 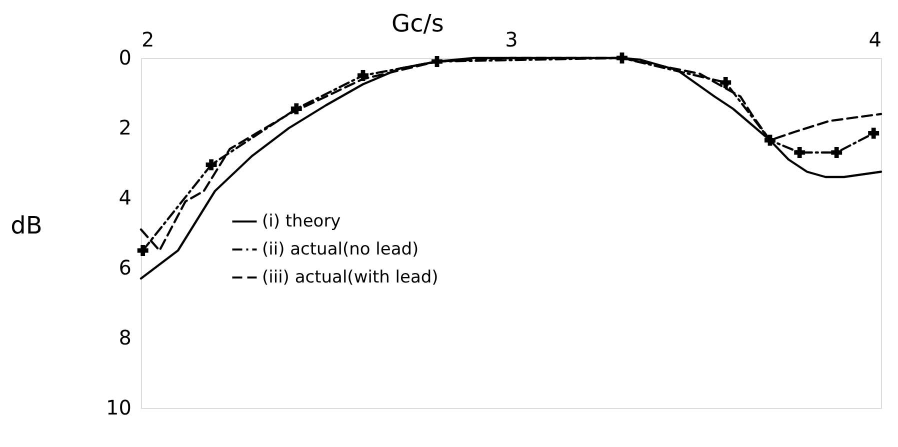 I want to click on y-tick-label: 4, so click(x=125, y=198).